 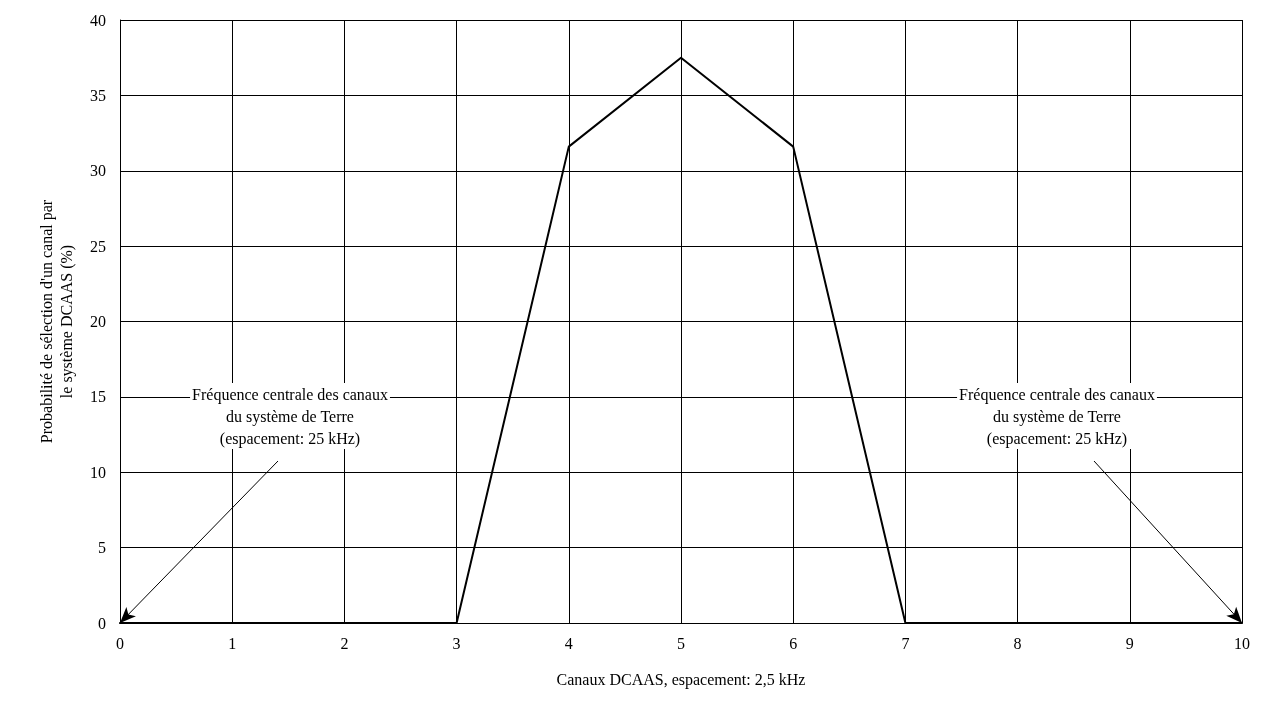 What do you see at coordinates (102, 548) in the screenshot?
I see `y-tick-label: 5` at bounding box center [102, 548].